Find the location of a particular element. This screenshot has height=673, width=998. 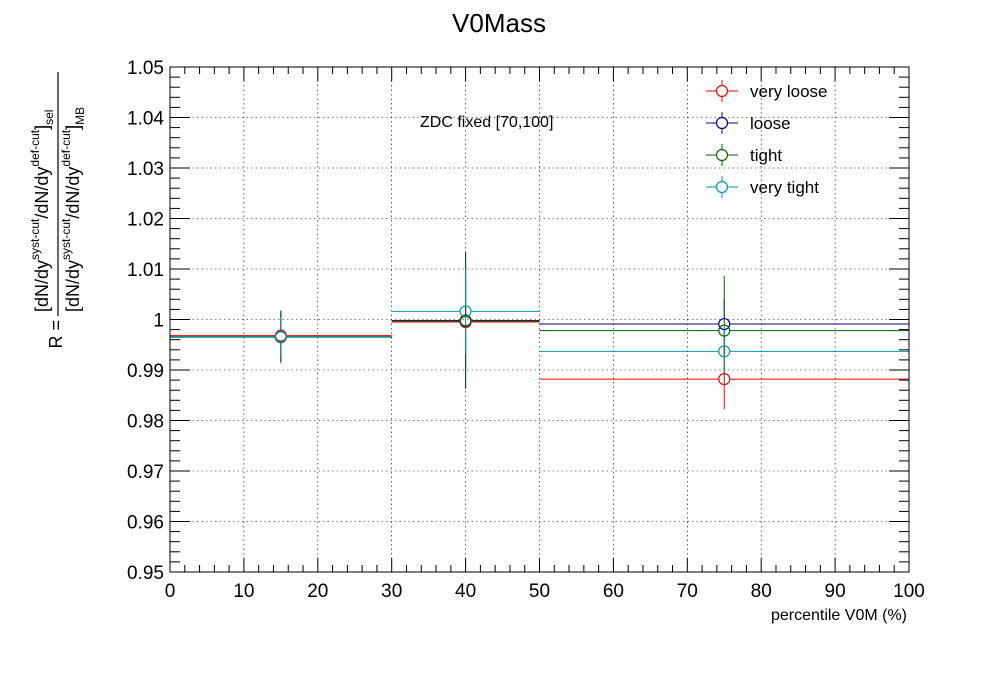

legend-entry: very tight is located at coordinates (762, 187).